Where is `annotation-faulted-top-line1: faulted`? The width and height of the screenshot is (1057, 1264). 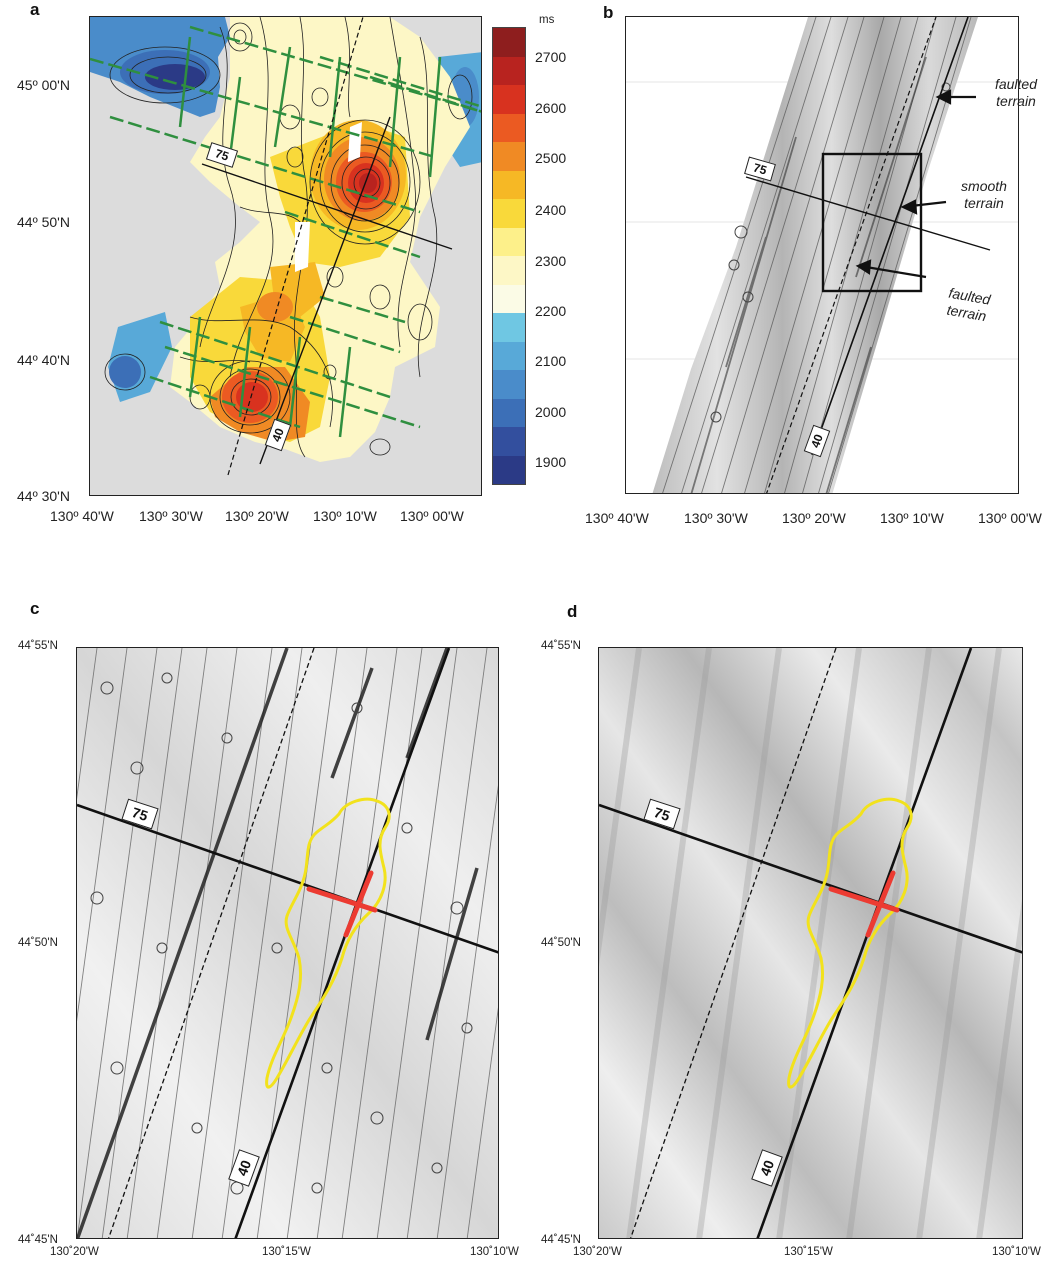
annotation-faulted-top-line1: faulted is located at coordinates (1016, 84).